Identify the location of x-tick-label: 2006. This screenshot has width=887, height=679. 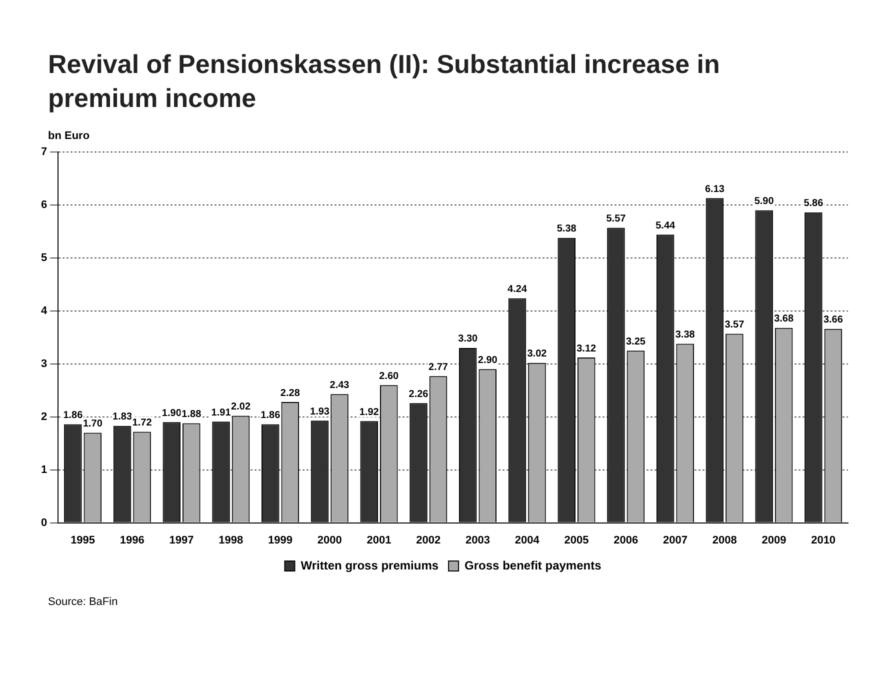
(626, 540).